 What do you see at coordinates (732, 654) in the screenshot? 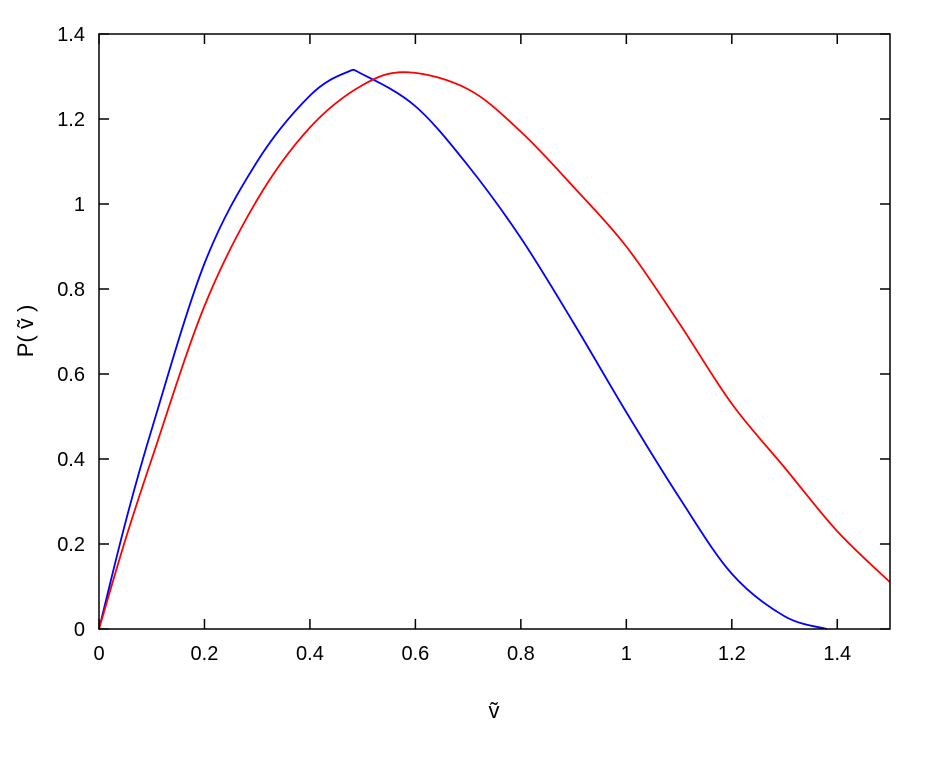
I see `x-tick-label: 1.2` at bounding box center [732, 654].